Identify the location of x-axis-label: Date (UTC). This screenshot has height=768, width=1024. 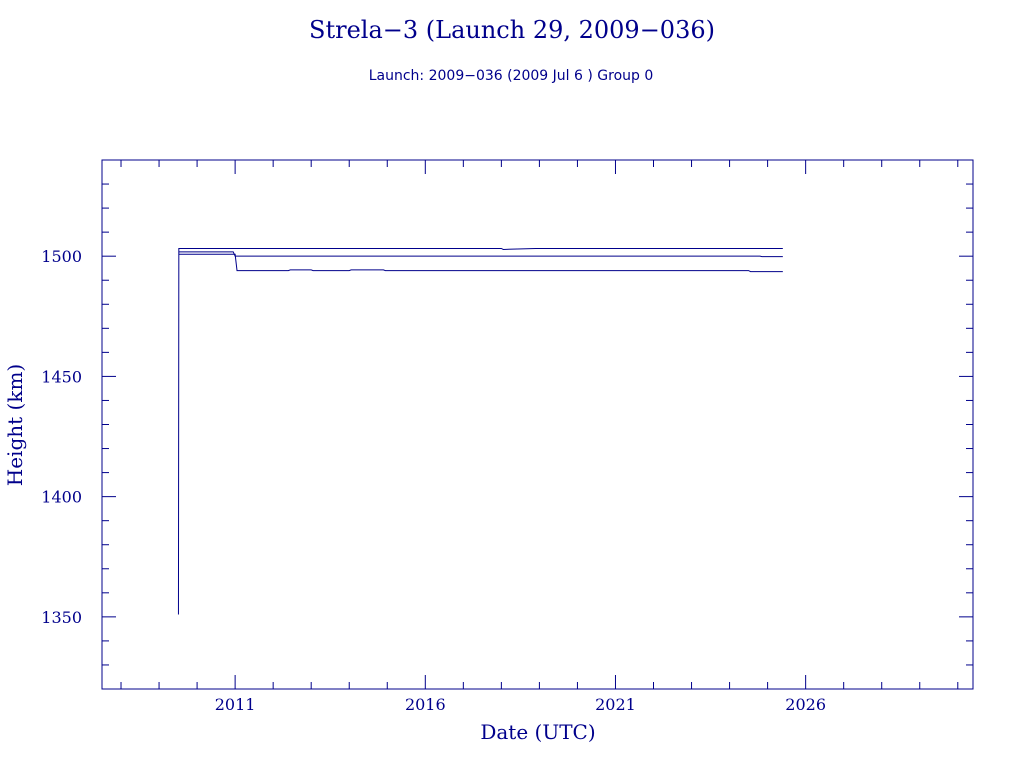
(537, 732).